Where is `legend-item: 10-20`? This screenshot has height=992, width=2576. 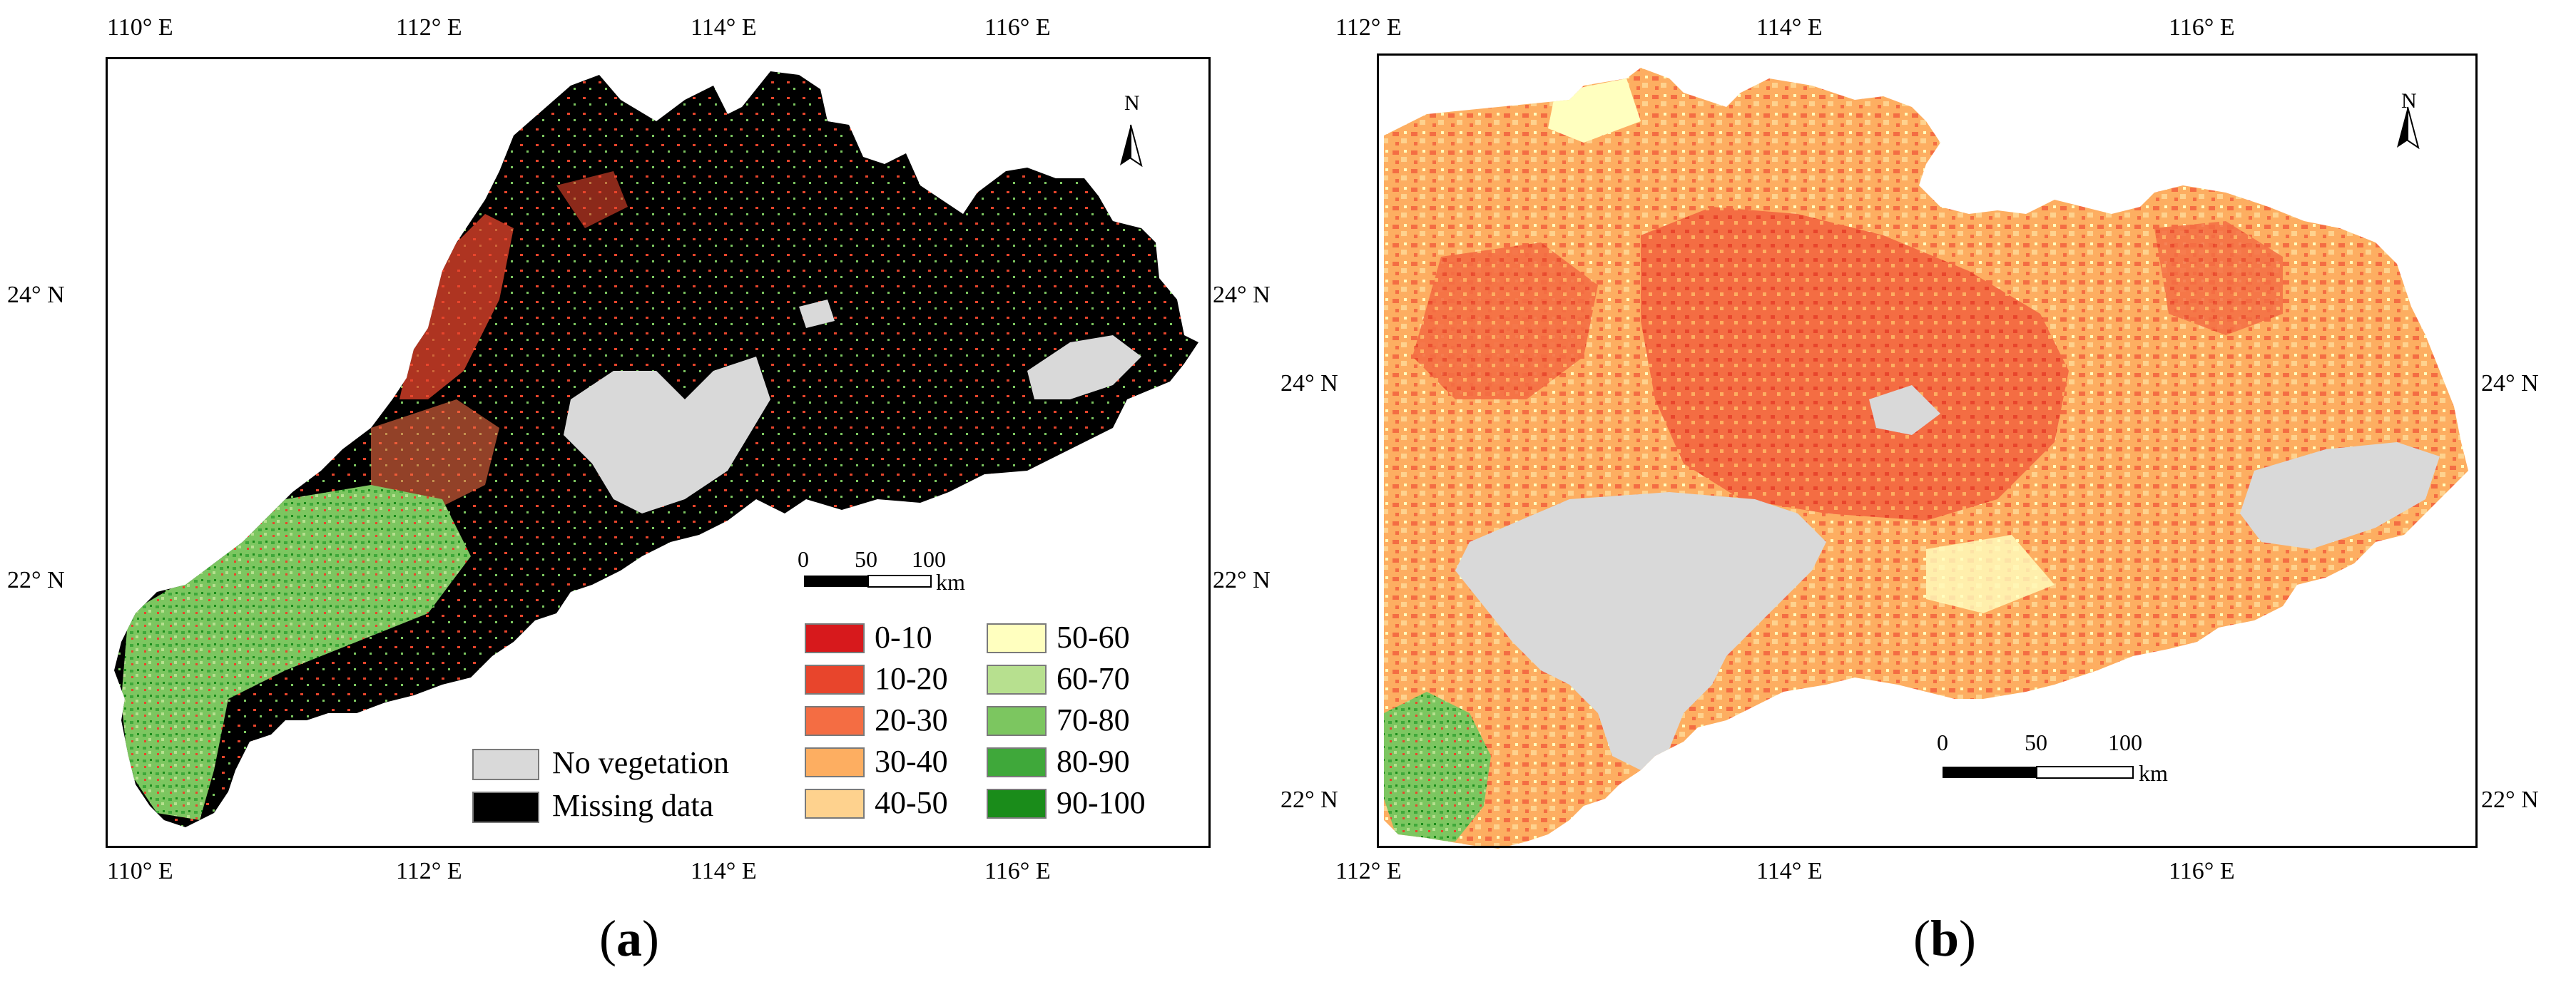
legend-item: 10-20 is located at coordinates (897, 679).